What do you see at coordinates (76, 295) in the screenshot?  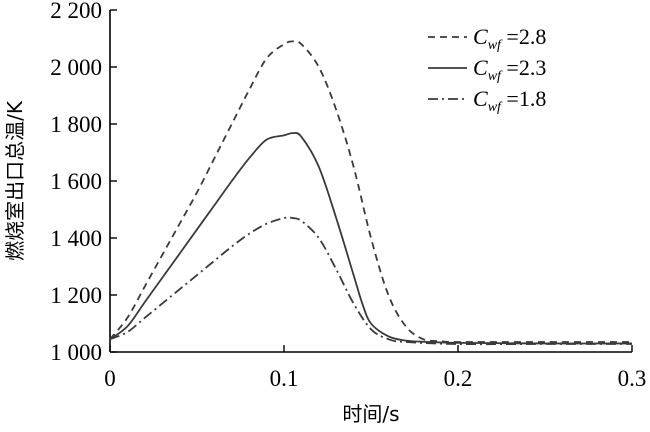 I see `y-tick-label: 1 200` at bounding box center [76, 295].